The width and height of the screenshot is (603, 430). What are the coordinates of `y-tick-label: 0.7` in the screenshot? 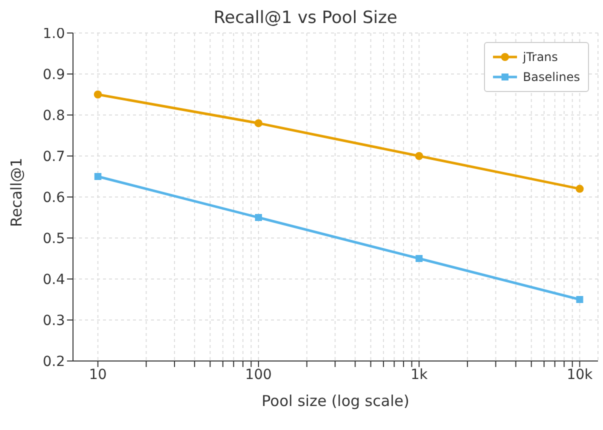 It's located at (53, 156).